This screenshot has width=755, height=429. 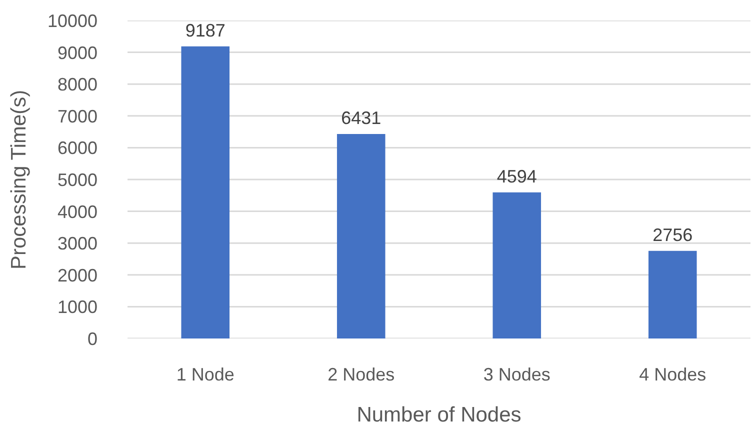 I want to click on y-tick-label: 3000, so click(x=77, y=244).